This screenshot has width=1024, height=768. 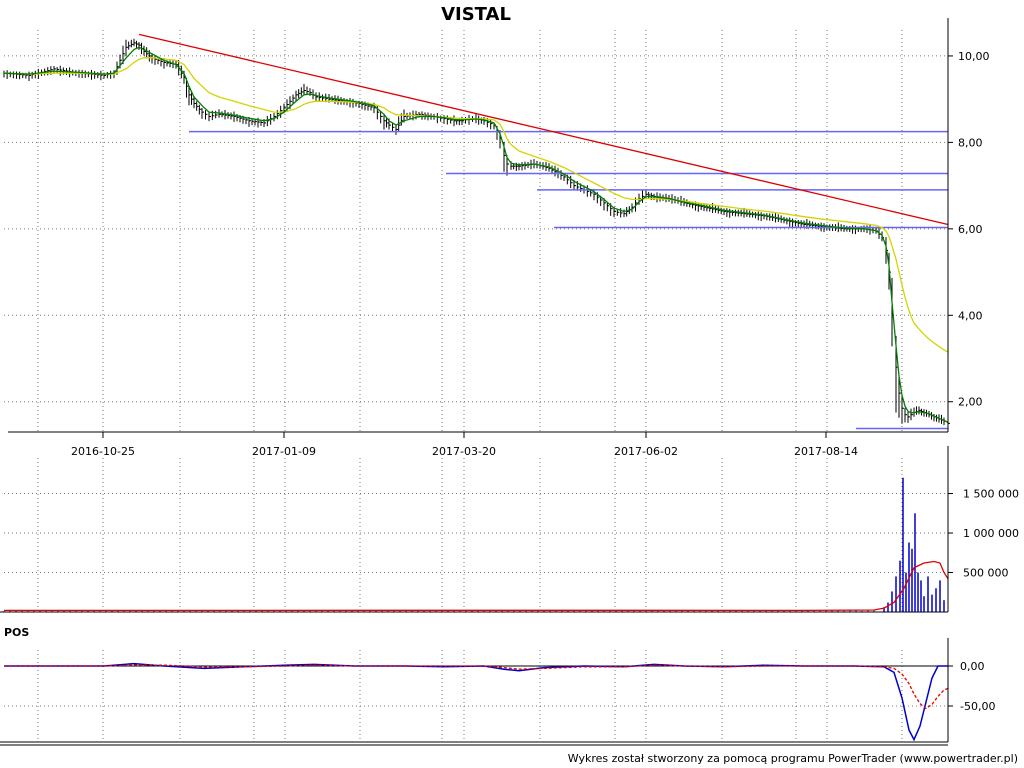 I want to click on pos-panel-label: POS, so click(x=16, y=632).